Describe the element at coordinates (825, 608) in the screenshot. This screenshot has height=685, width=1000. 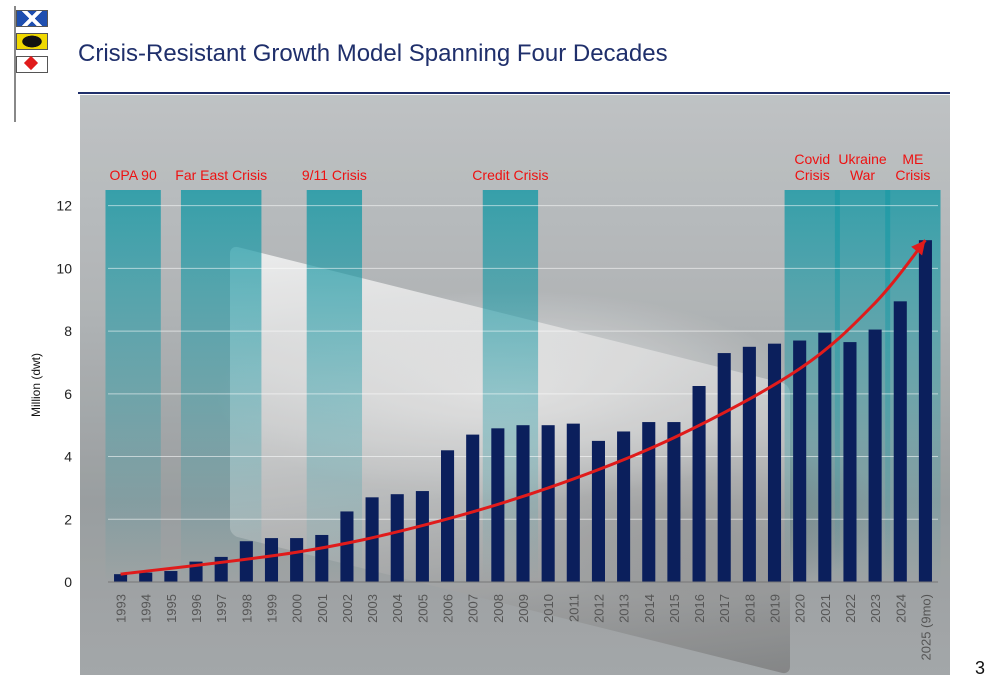
I see `x-tick-label: 2021` at that location.